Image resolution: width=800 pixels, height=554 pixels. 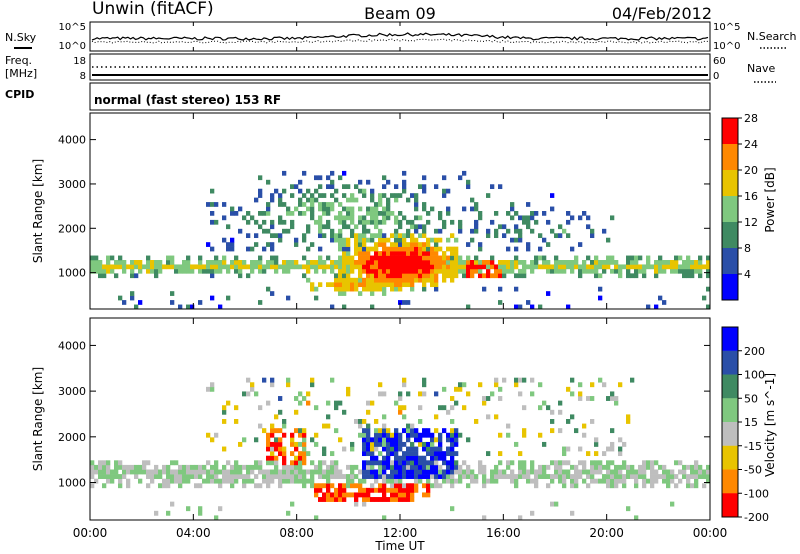 I want to click on time-tick-label: 12:00, so click(x=400, y=533).